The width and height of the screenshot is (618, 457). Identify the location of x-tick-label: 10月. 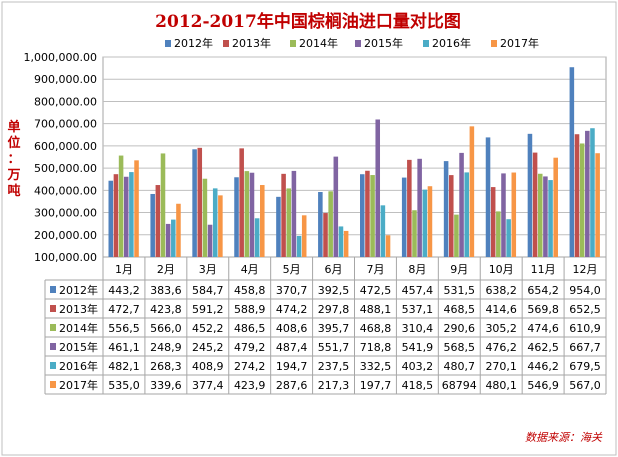
(501, 269).